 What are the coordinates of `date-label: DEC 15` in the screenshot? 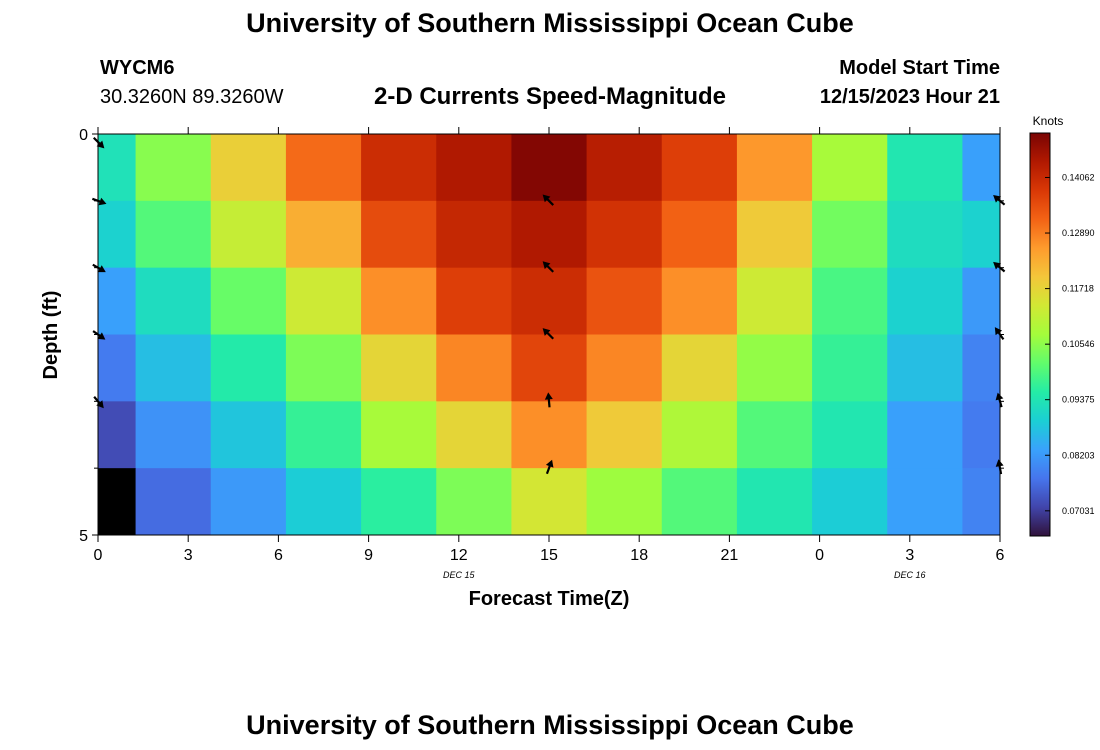 It's located at (459, 575).